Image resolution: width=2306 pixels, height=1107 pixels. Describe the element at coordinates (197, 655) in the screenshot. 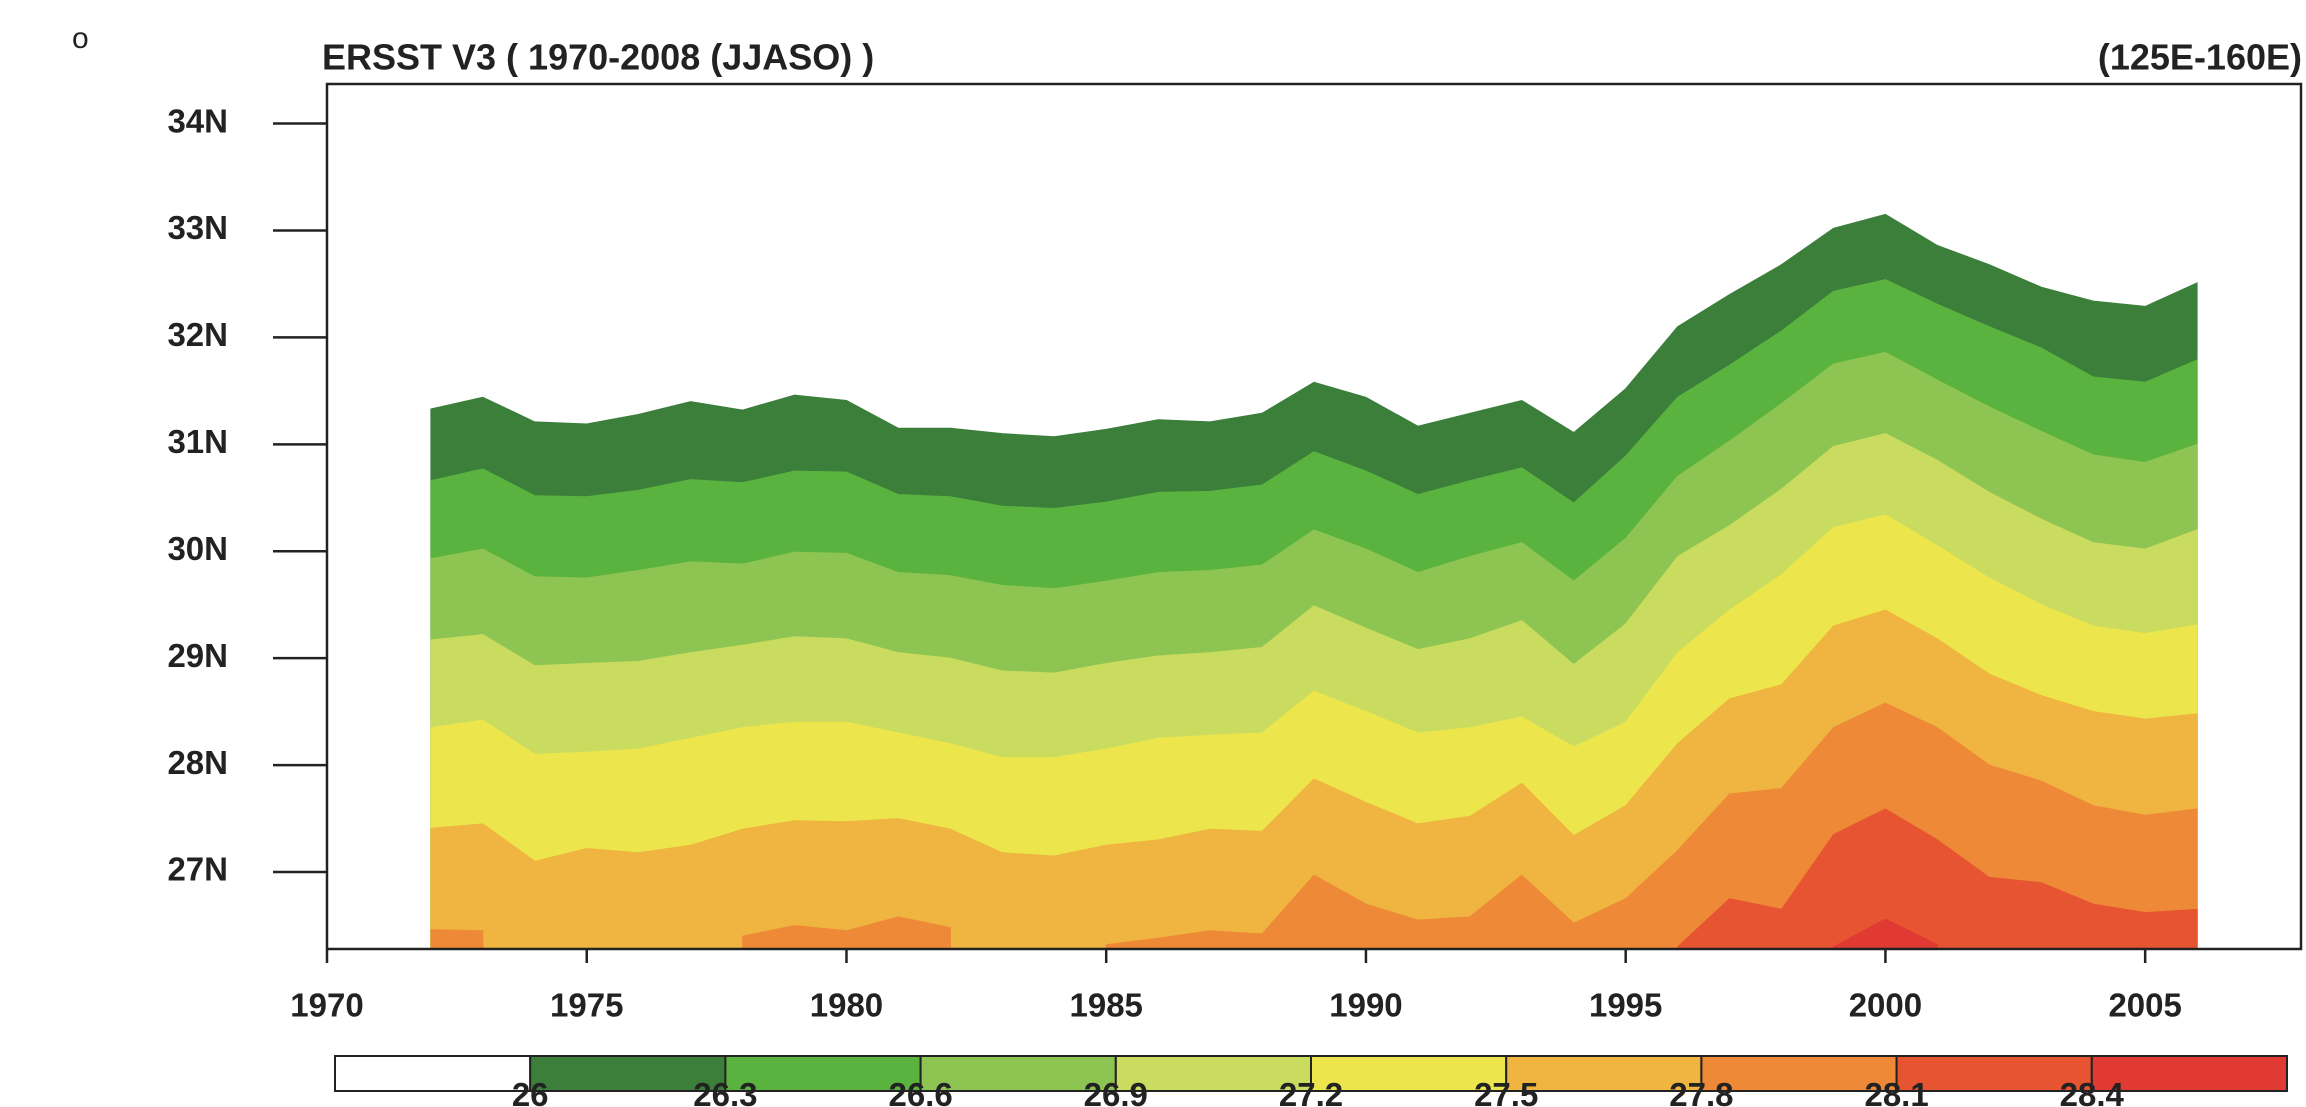

I see `y-tick-label: 29N` at that location.